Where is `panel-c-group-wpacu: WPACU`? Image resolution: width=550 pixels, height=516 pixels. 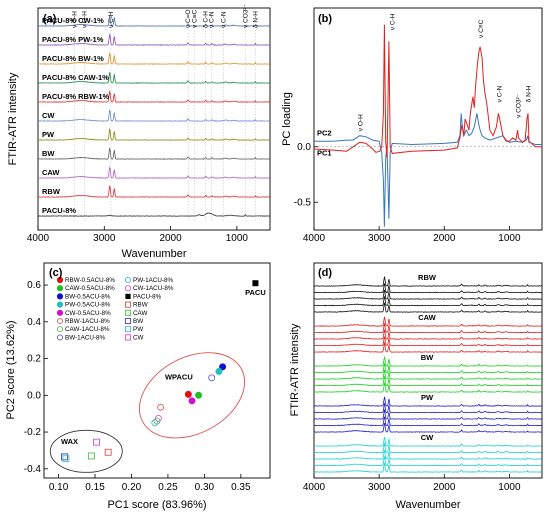 panel-c-group-wpacu: WPACU is located at coordinates (179, 377).